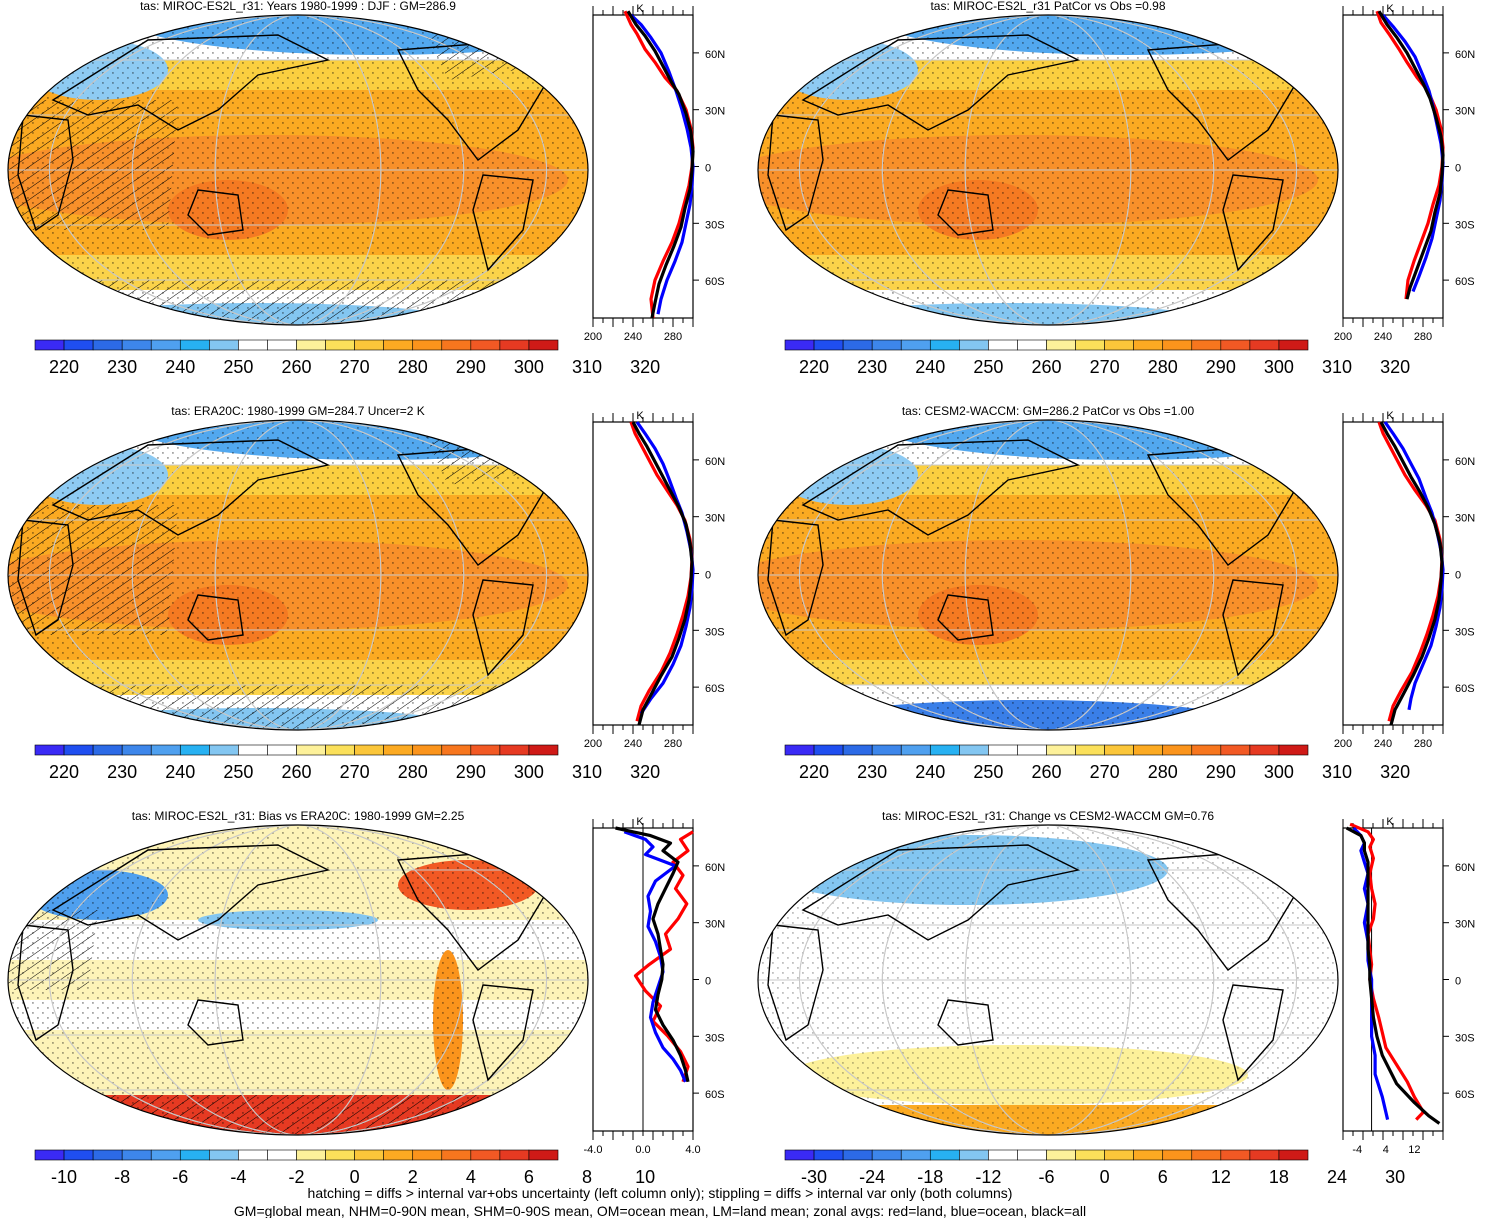 Image resolution: width=1485 pixels, height=1218 pixels. Describe the element at coordinates (238, 1177) in the screenshot. I see `colorbar-label: -4` at that location.